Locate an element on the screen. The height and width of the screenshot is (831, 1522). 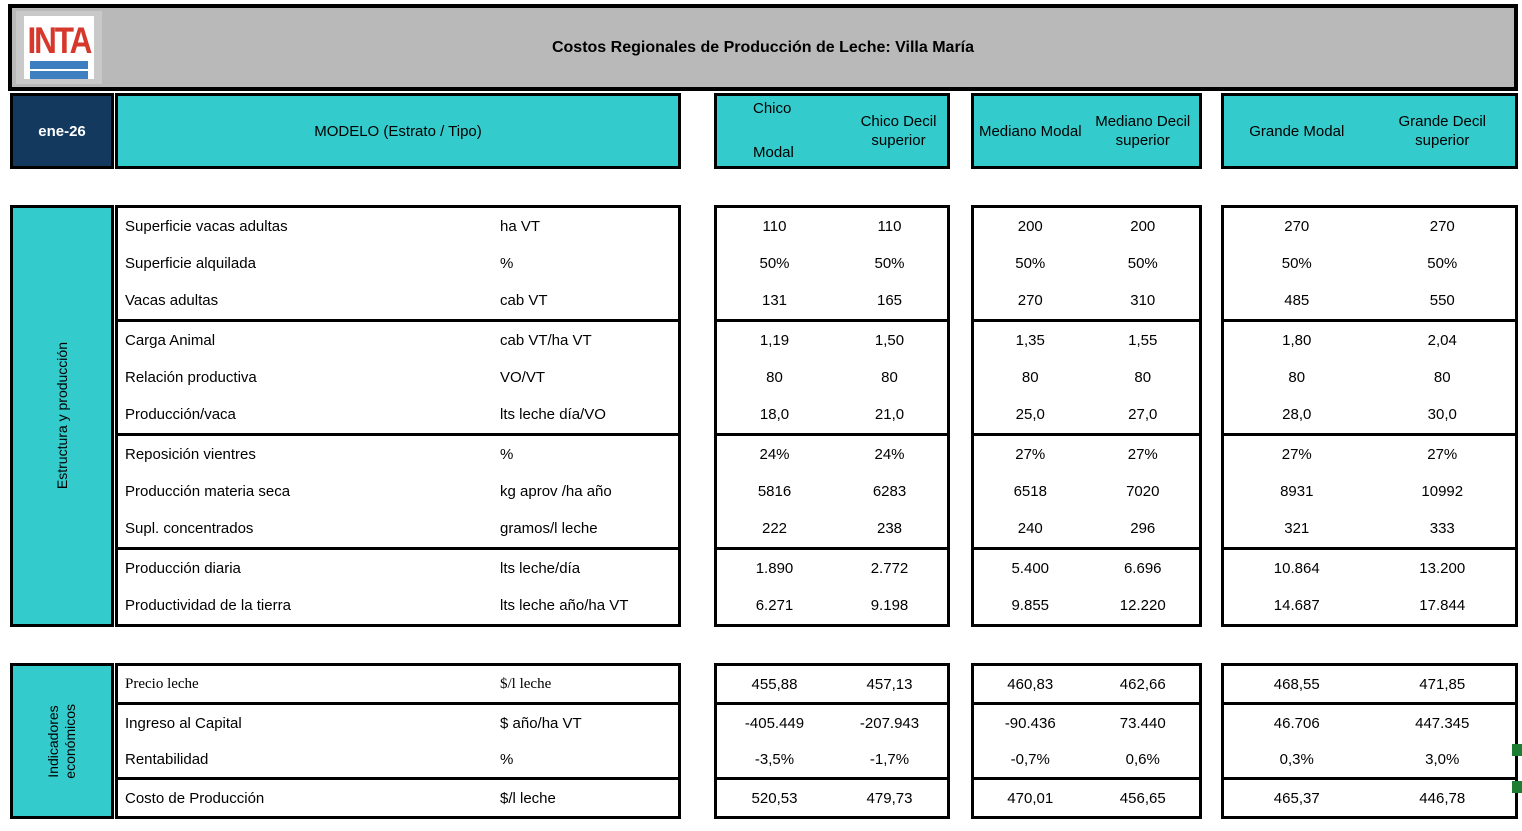
value-cell: 1,35 is located at coordinates (1030, 340).